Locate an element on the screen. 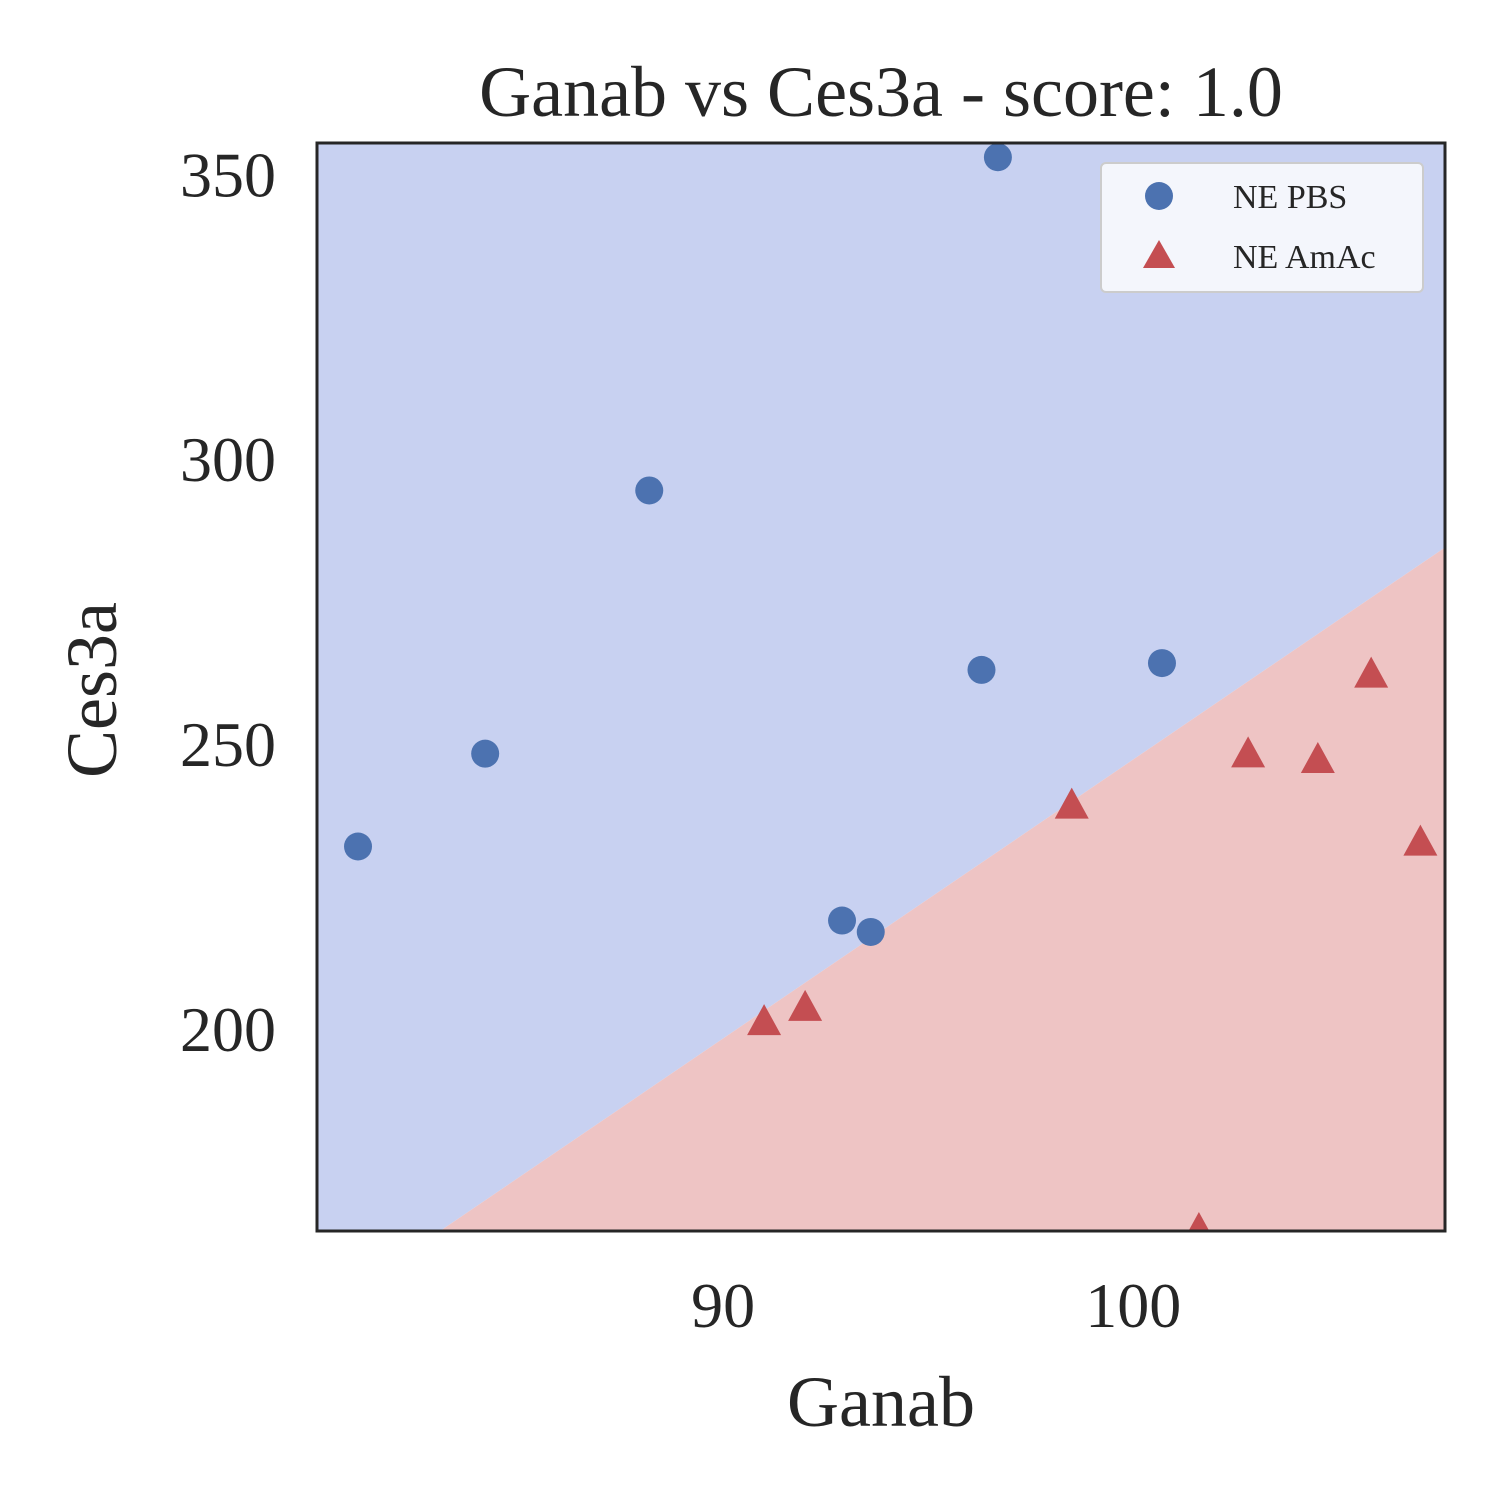  y-tick-label: 200 is located at coordinates (228, 1029).